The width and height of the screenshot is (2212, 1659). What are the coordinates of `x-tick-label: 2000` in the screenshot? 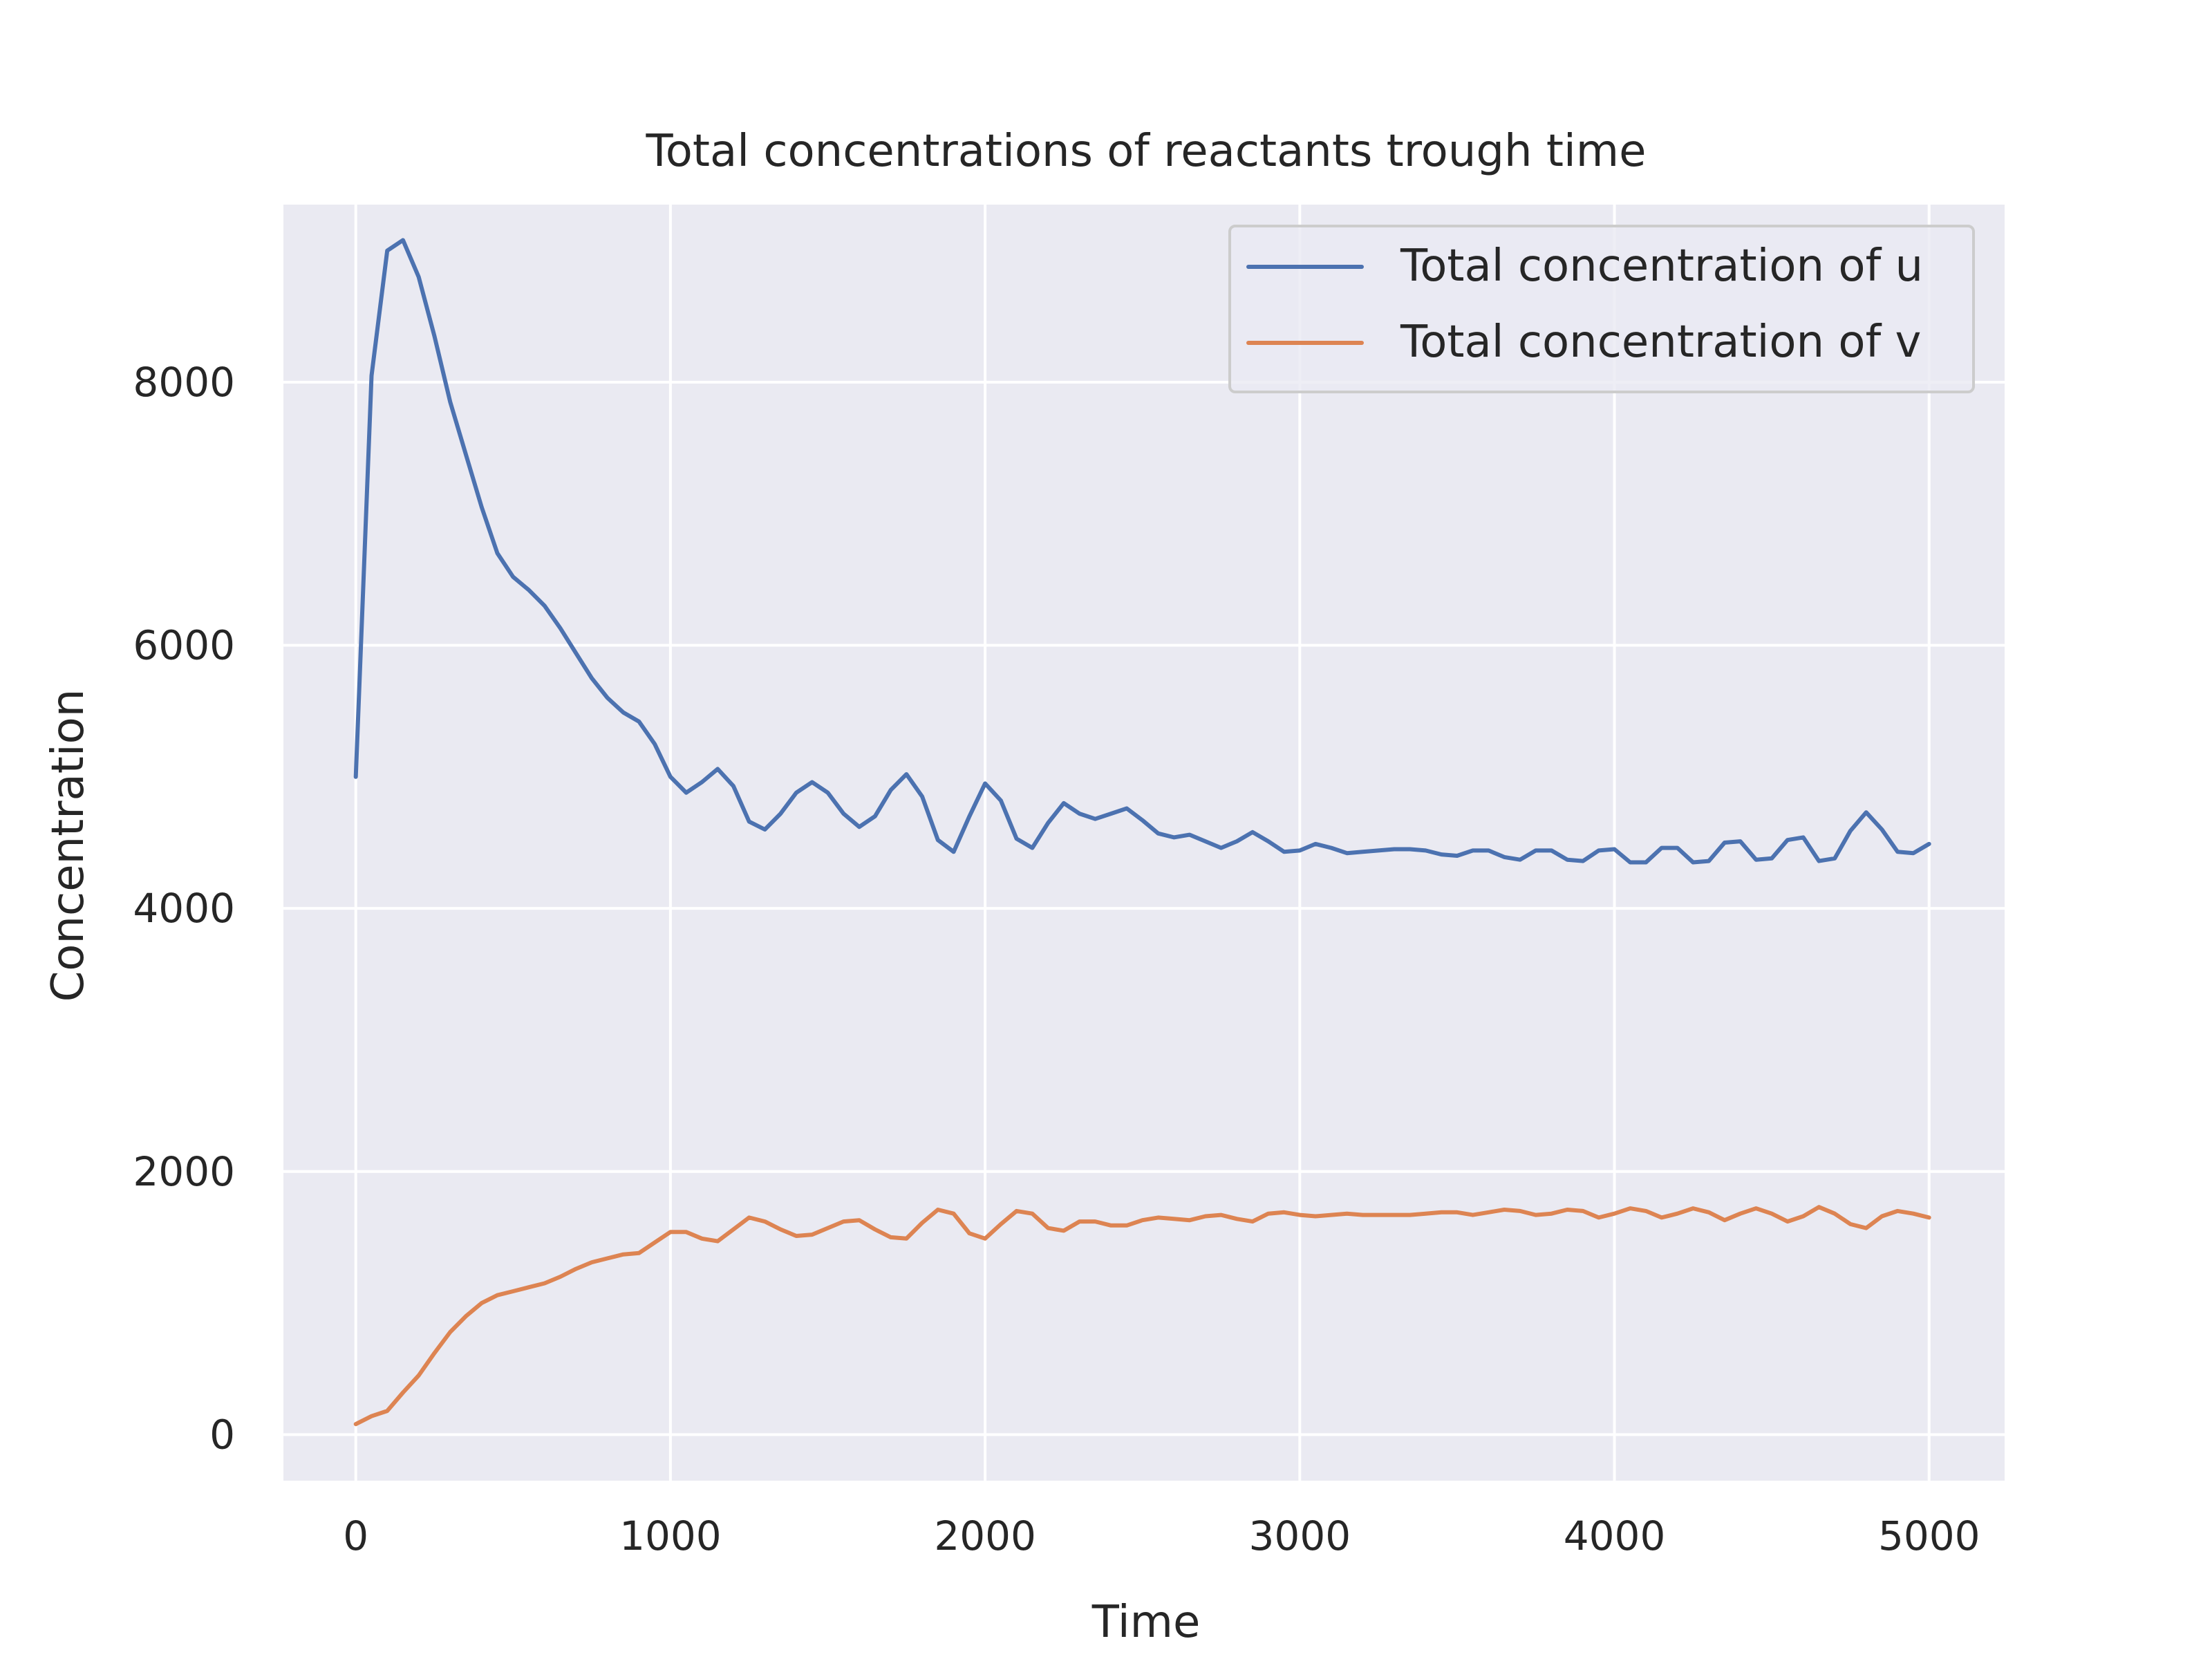 It's located at (985, 1535).